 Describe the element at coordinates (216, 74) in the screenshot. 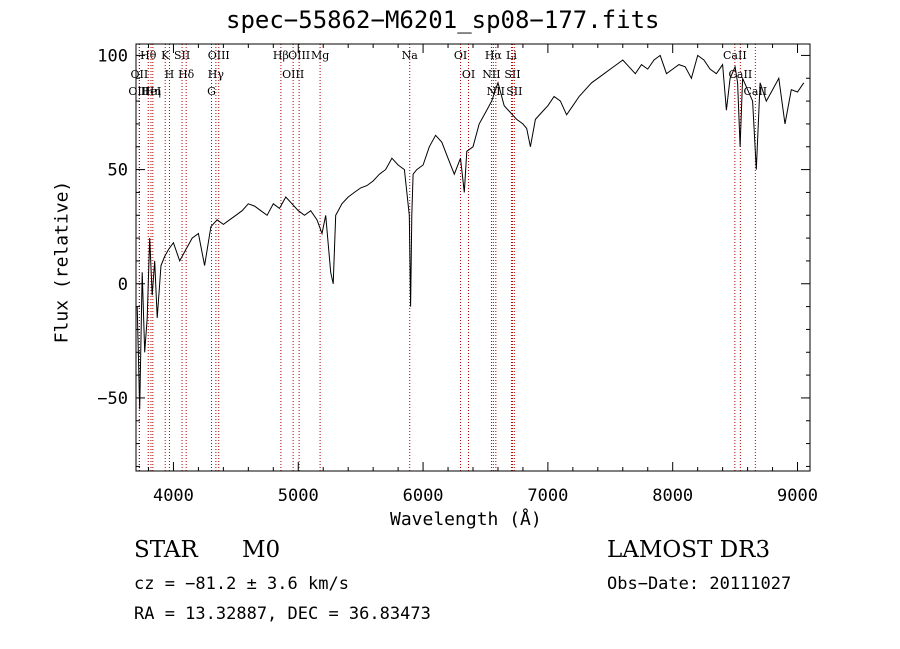

I see `line-label: Hγ` at that location.